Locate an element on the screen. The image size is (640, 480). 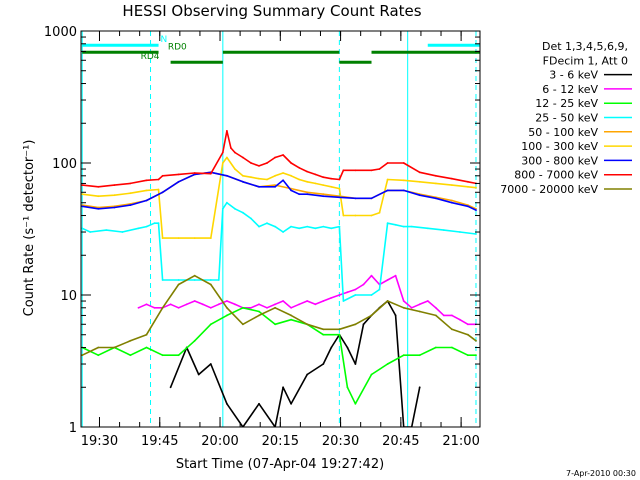
legend-header-1: FDecim 1, Att 0 is located at coordinates (585, 60).